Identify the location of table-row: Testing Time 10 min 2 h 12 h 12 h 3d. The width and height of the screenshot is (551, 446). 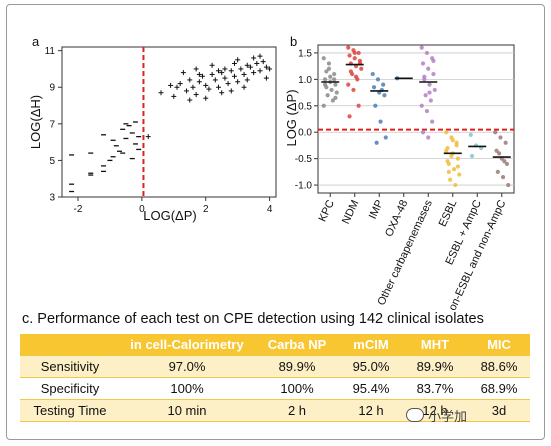
(275, 410).